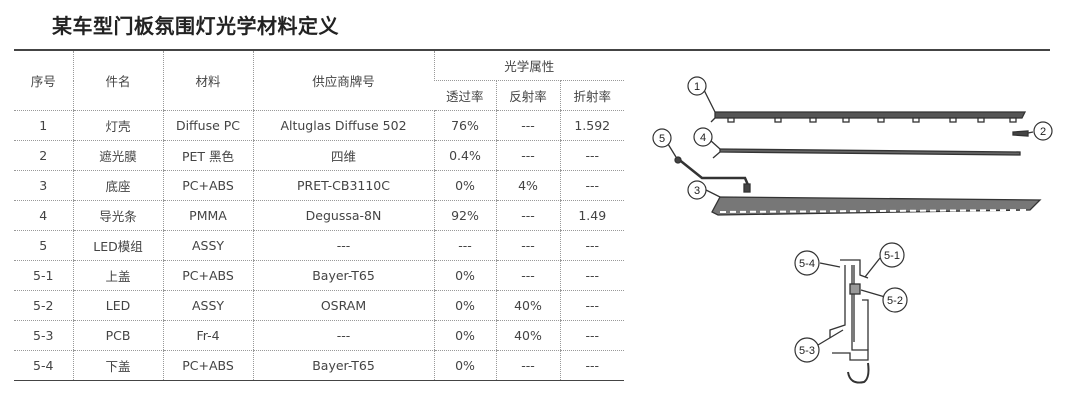 Image resolution: width=1086 pixels, height=414 pixels. I want to click on cell-no: 2, so click(43, 155).